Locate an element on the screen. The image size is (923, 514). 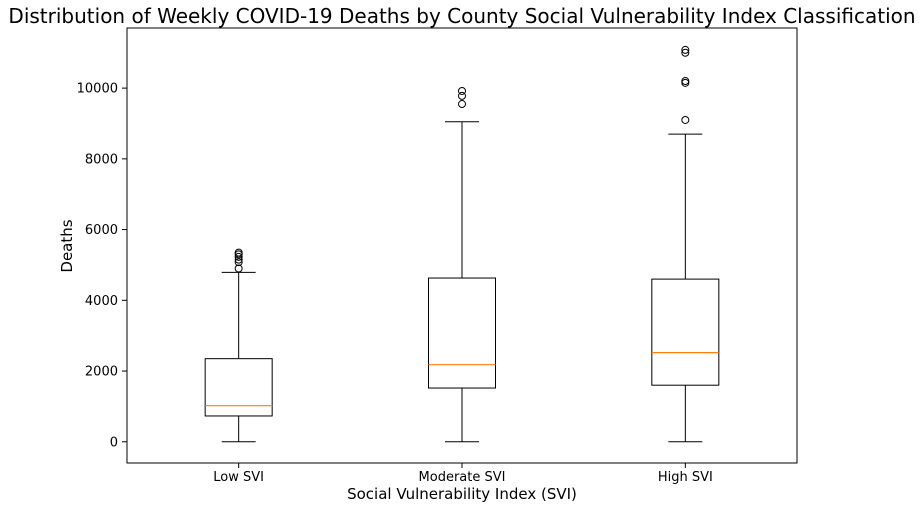
x-tick-label: High SVI is located at coordinates (685, 477).